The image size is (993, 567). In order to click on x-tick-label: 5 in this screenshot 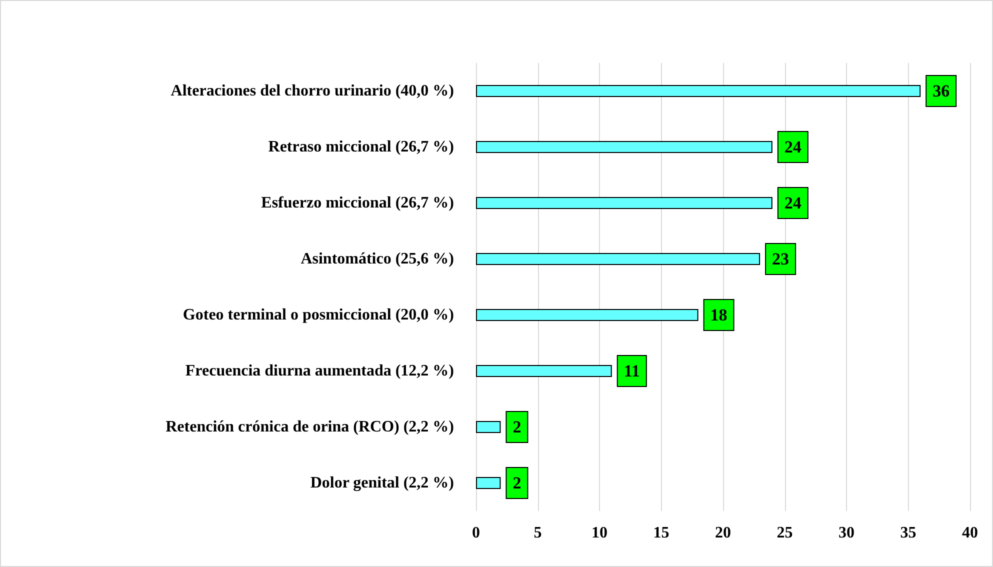, I will do `click(538, 533)`.